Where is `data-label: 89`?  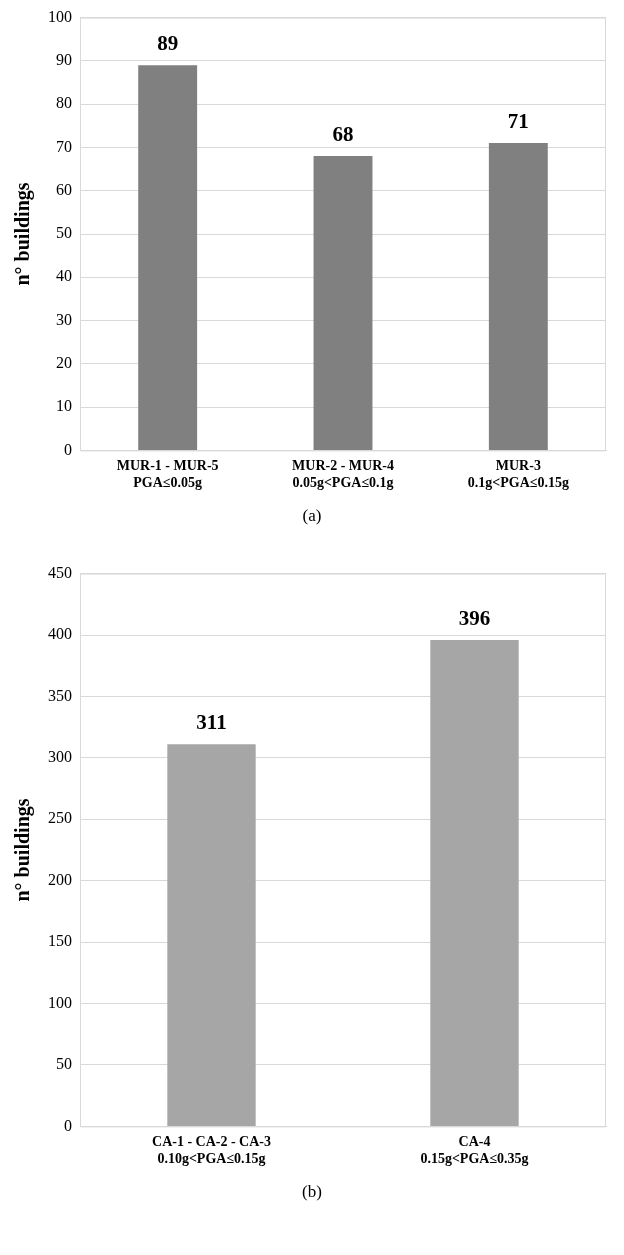
data-label: 89 is located at coordinates (168, 43).